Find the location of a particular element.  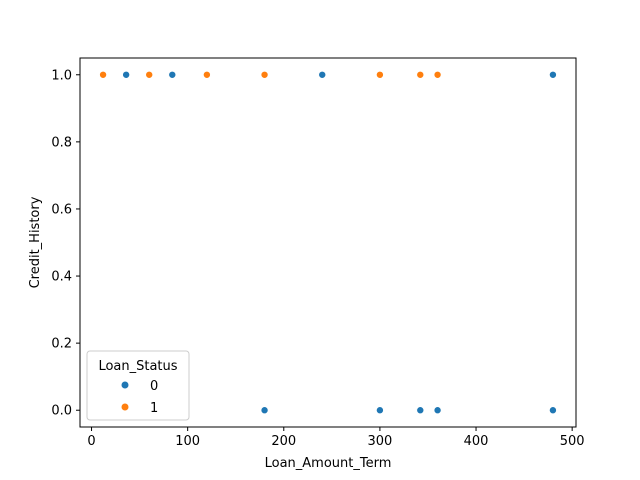

y-tick-label: 0.0 is located at coordinates (61, 411).